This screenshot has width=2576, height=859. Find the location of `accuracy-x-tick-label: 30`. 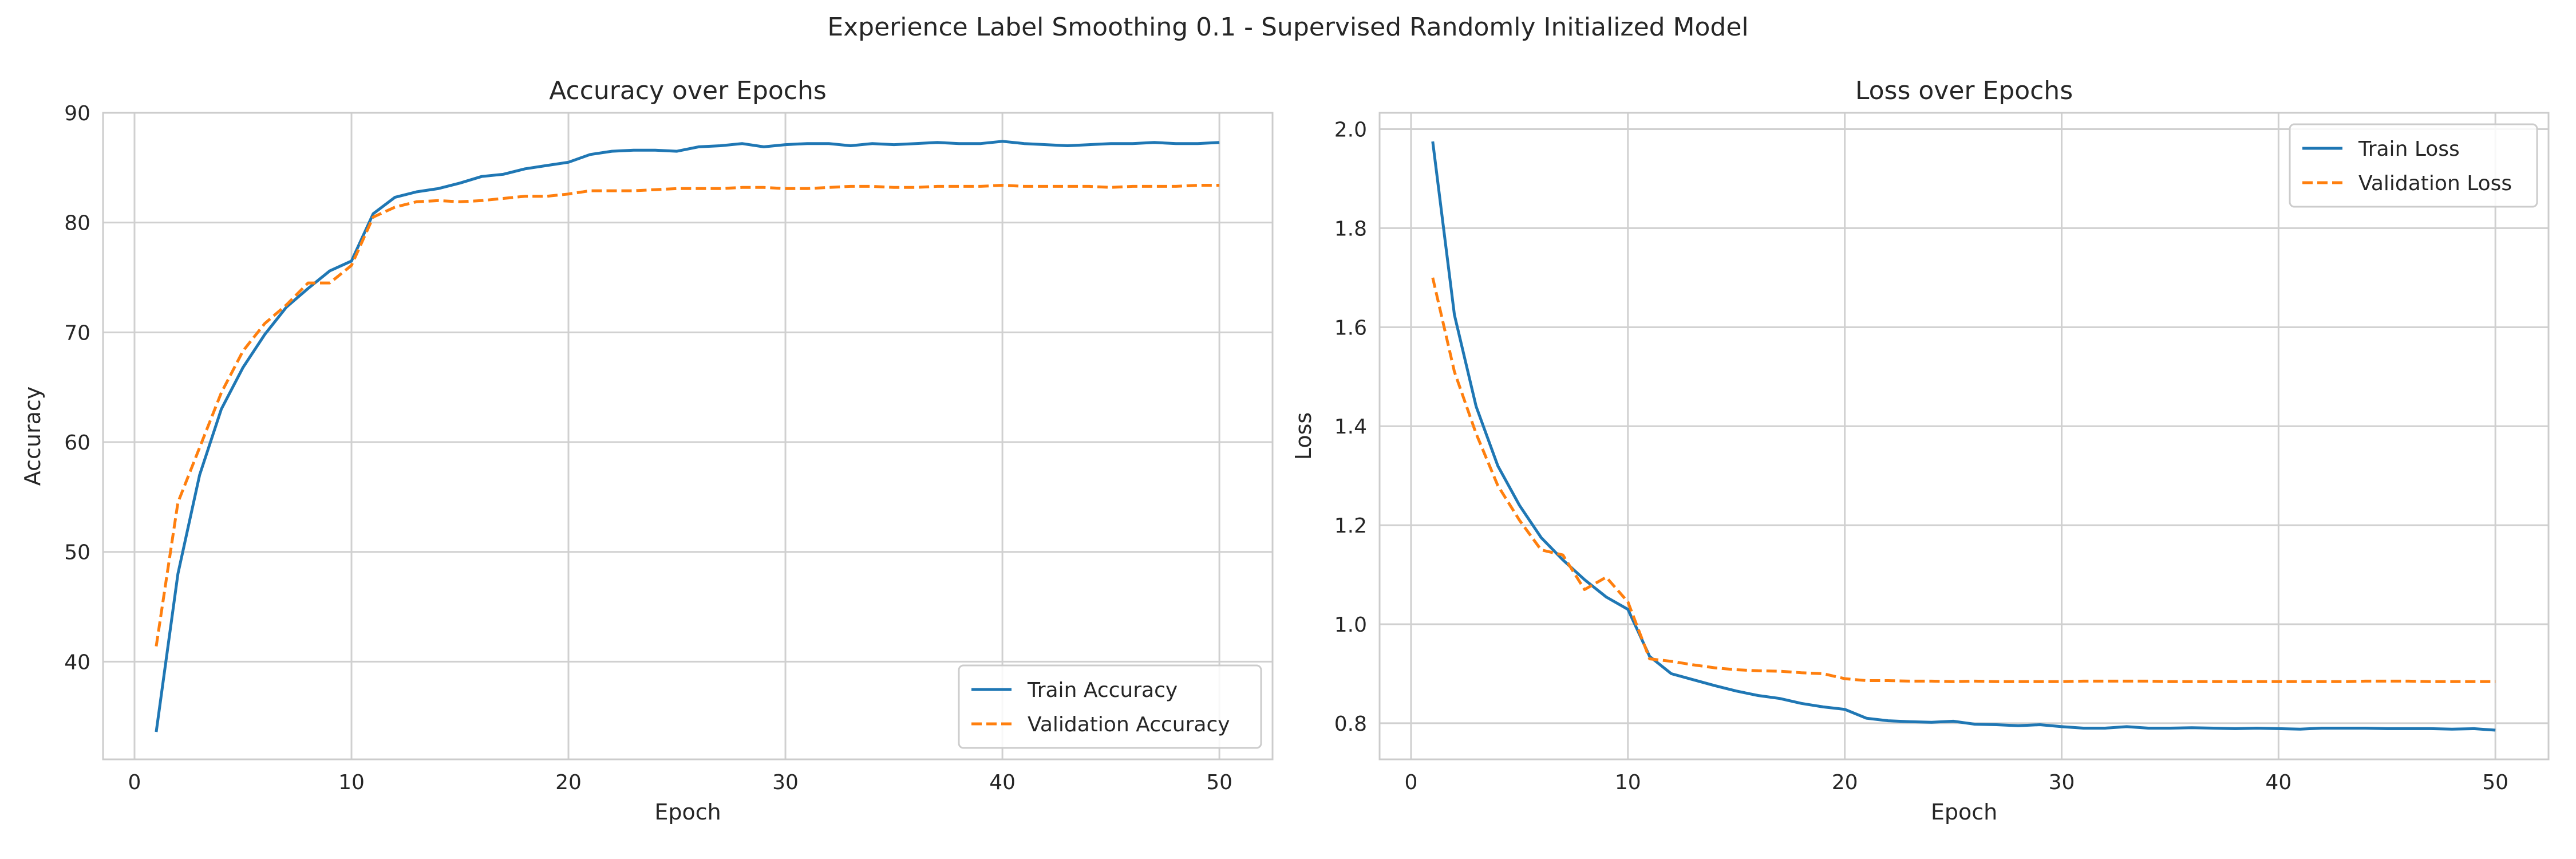

accuracy-x-tick-label: 30 is located at coordinates (785, 782).